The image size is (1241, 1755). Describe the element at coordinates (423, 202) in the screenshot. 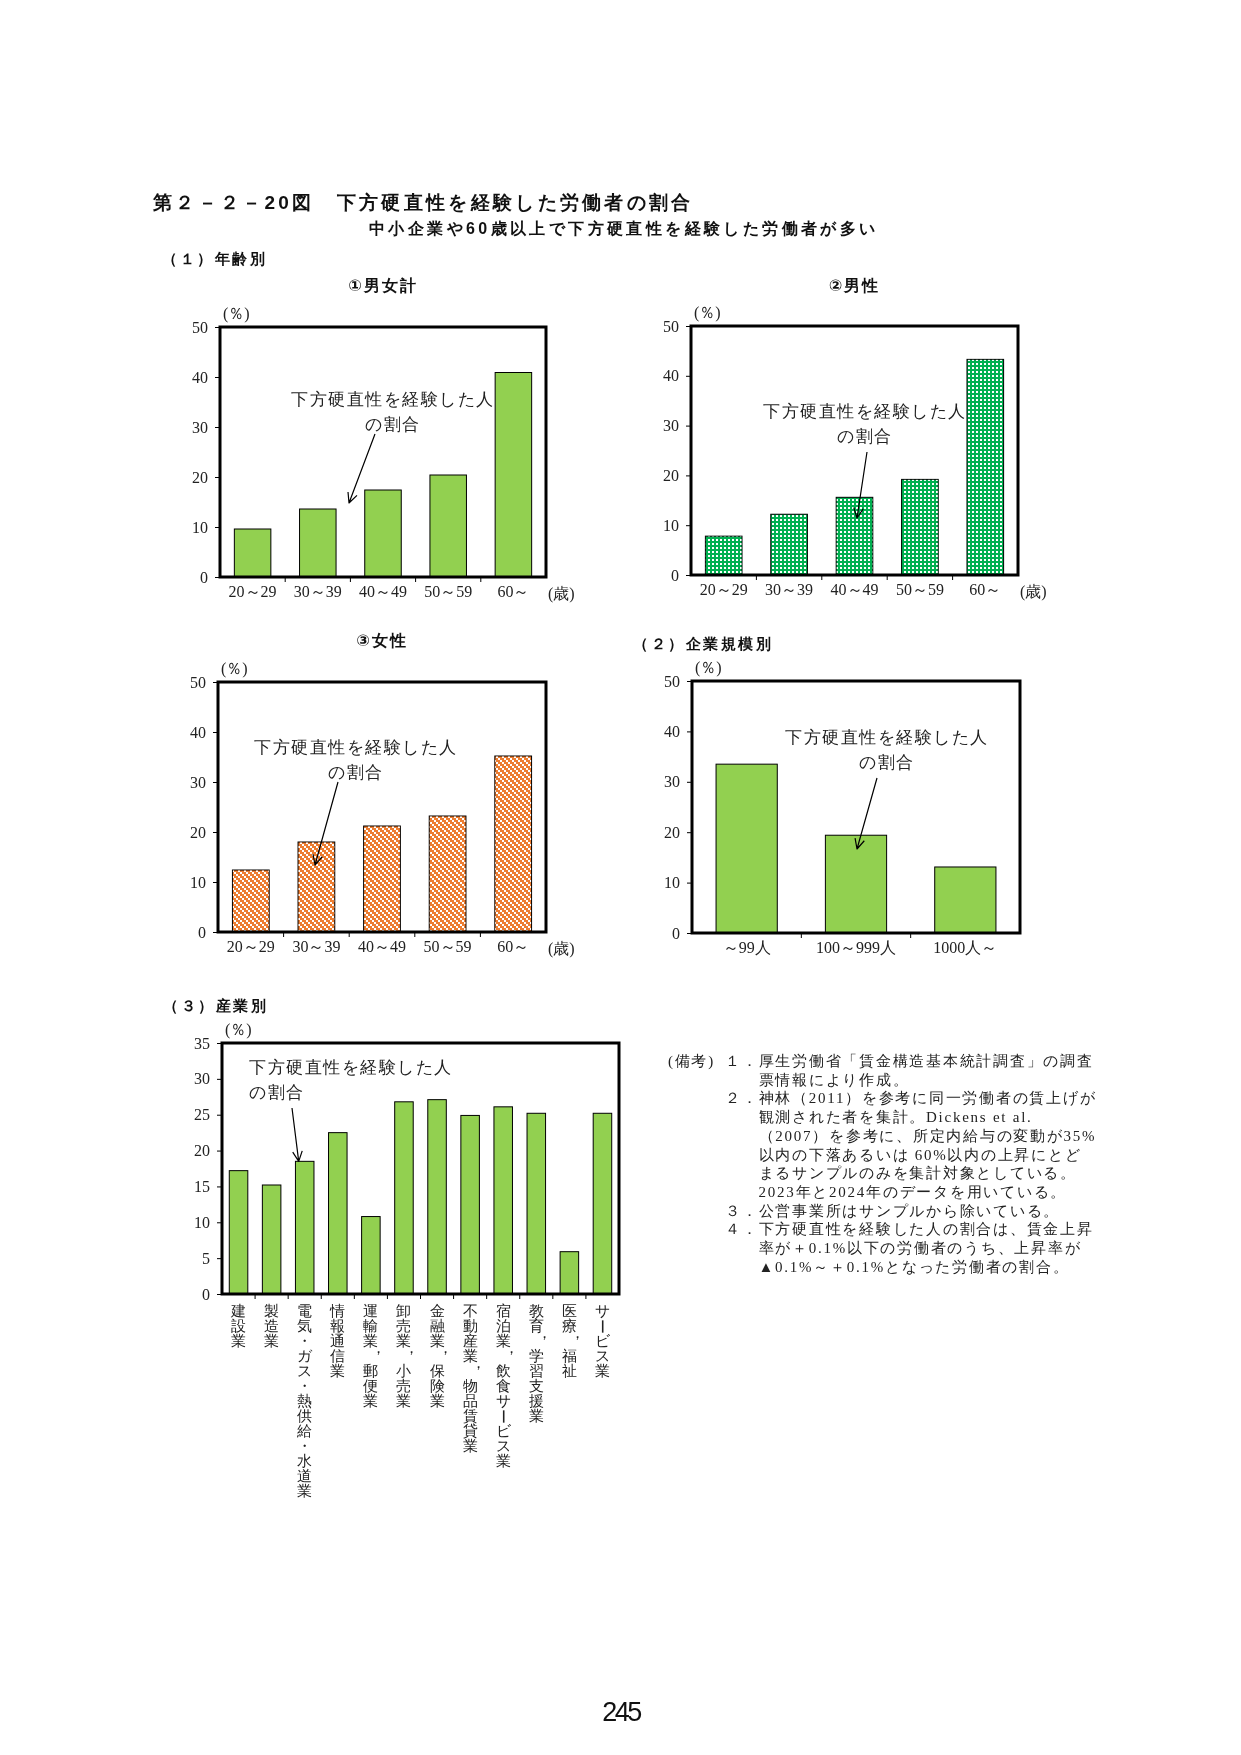

I see `text: 第２－２－20図 下方硬直性を経験した労働者の割合` at that location.